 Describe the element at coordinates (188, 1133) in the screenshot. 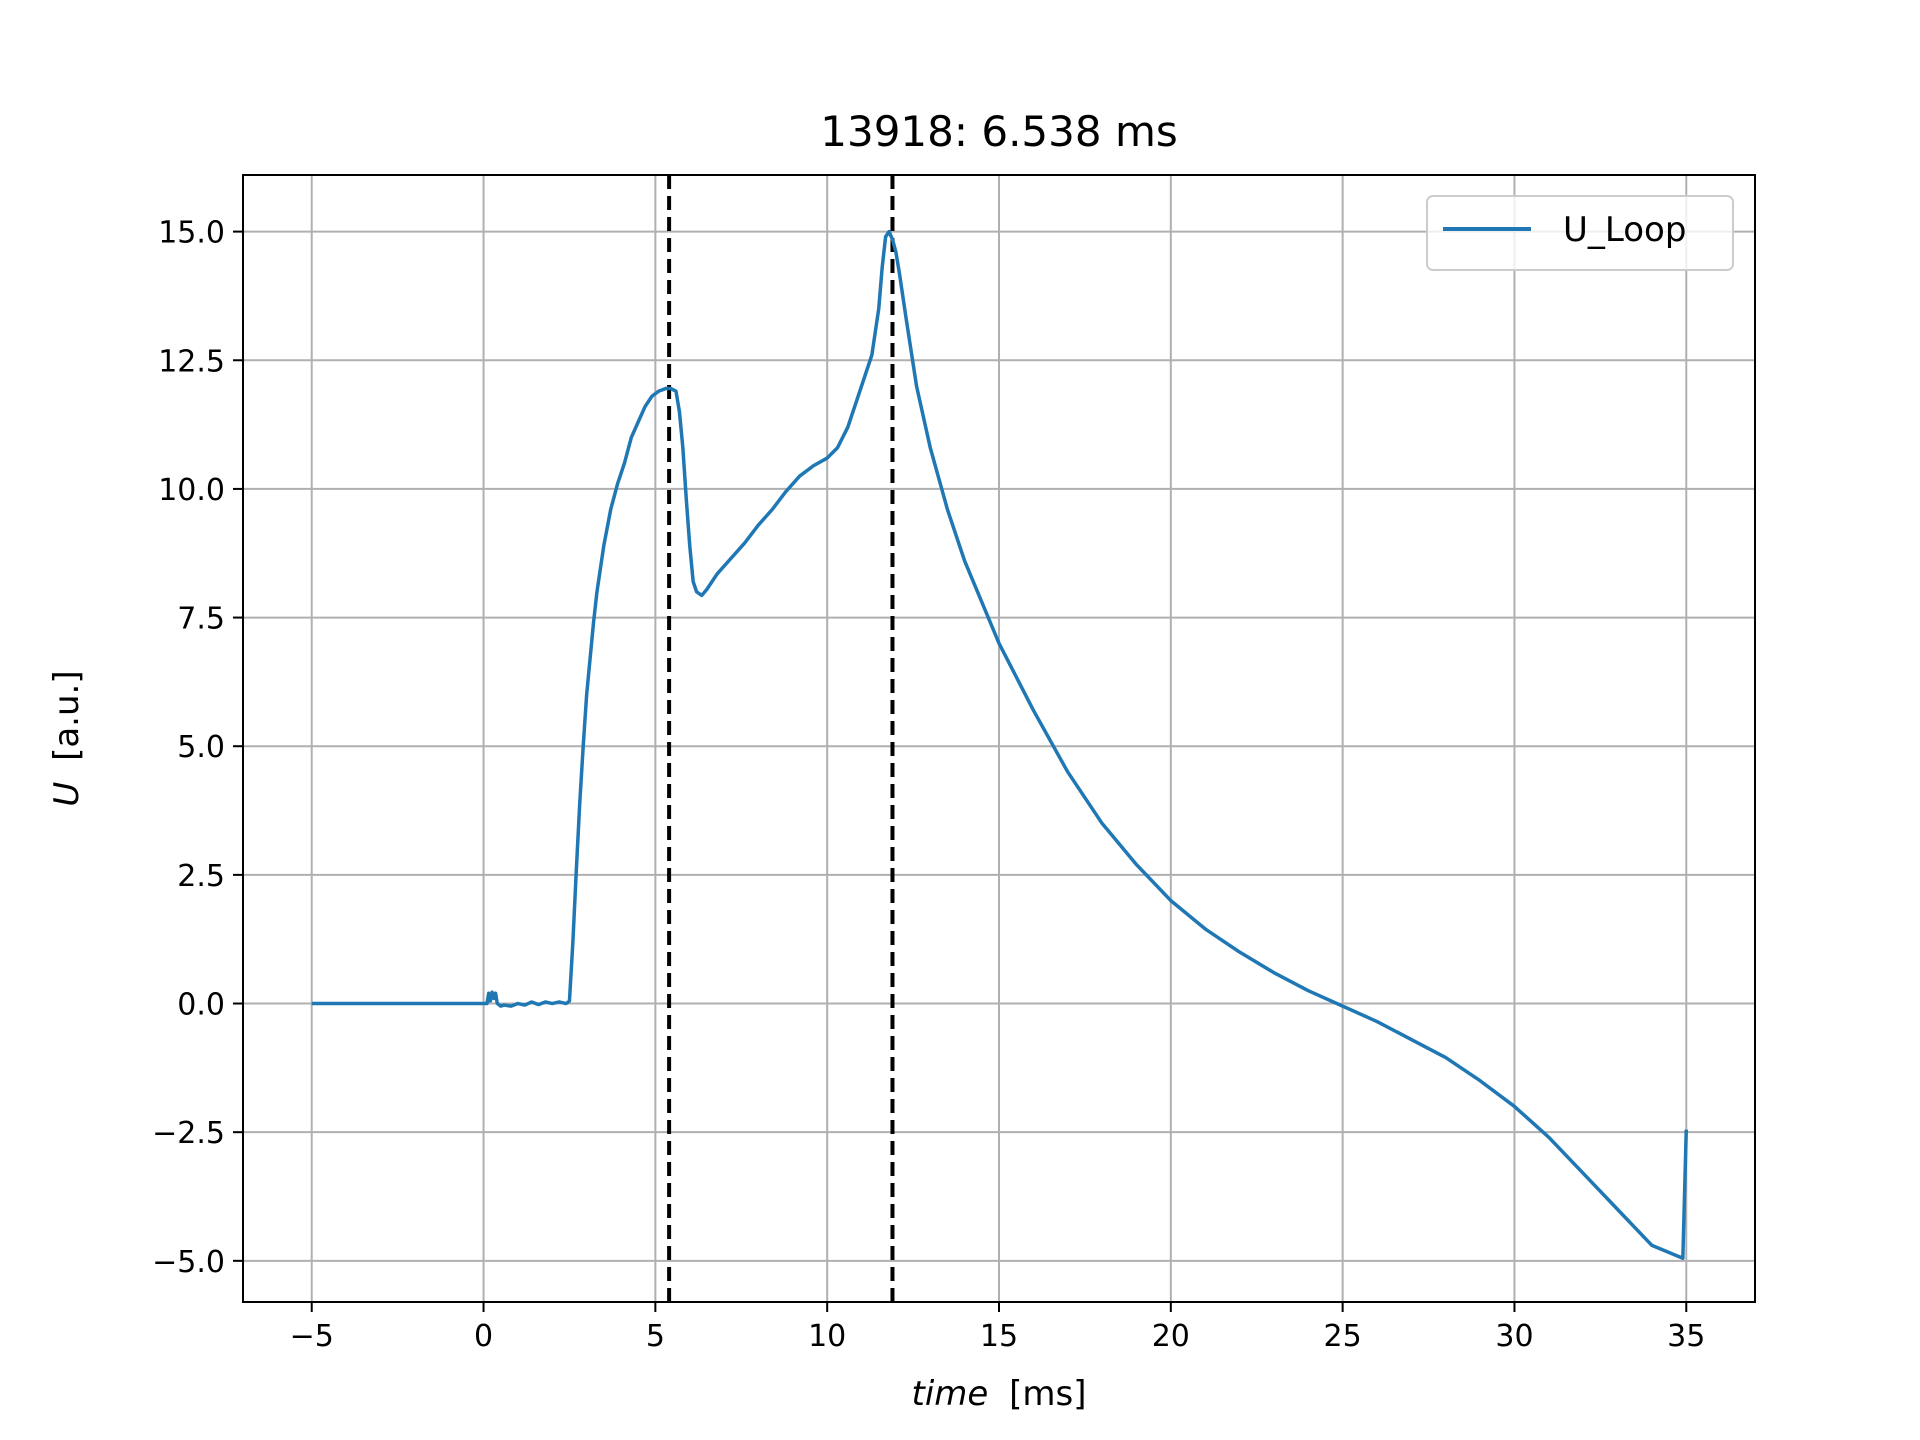

I see `y-tick-label-1: −2.5` at that location.